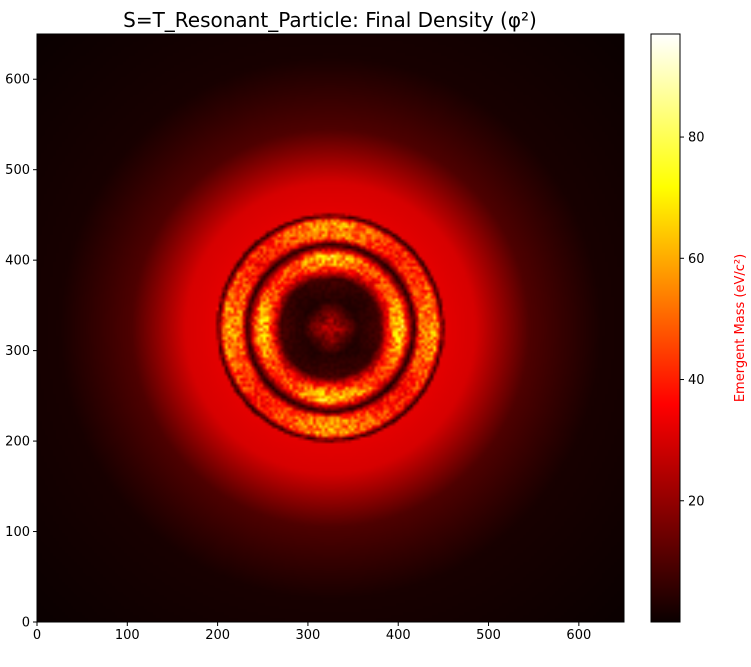 This screenshot has height=667, width=751. I want to click on x-tick-label: 300, so click(308, 635).